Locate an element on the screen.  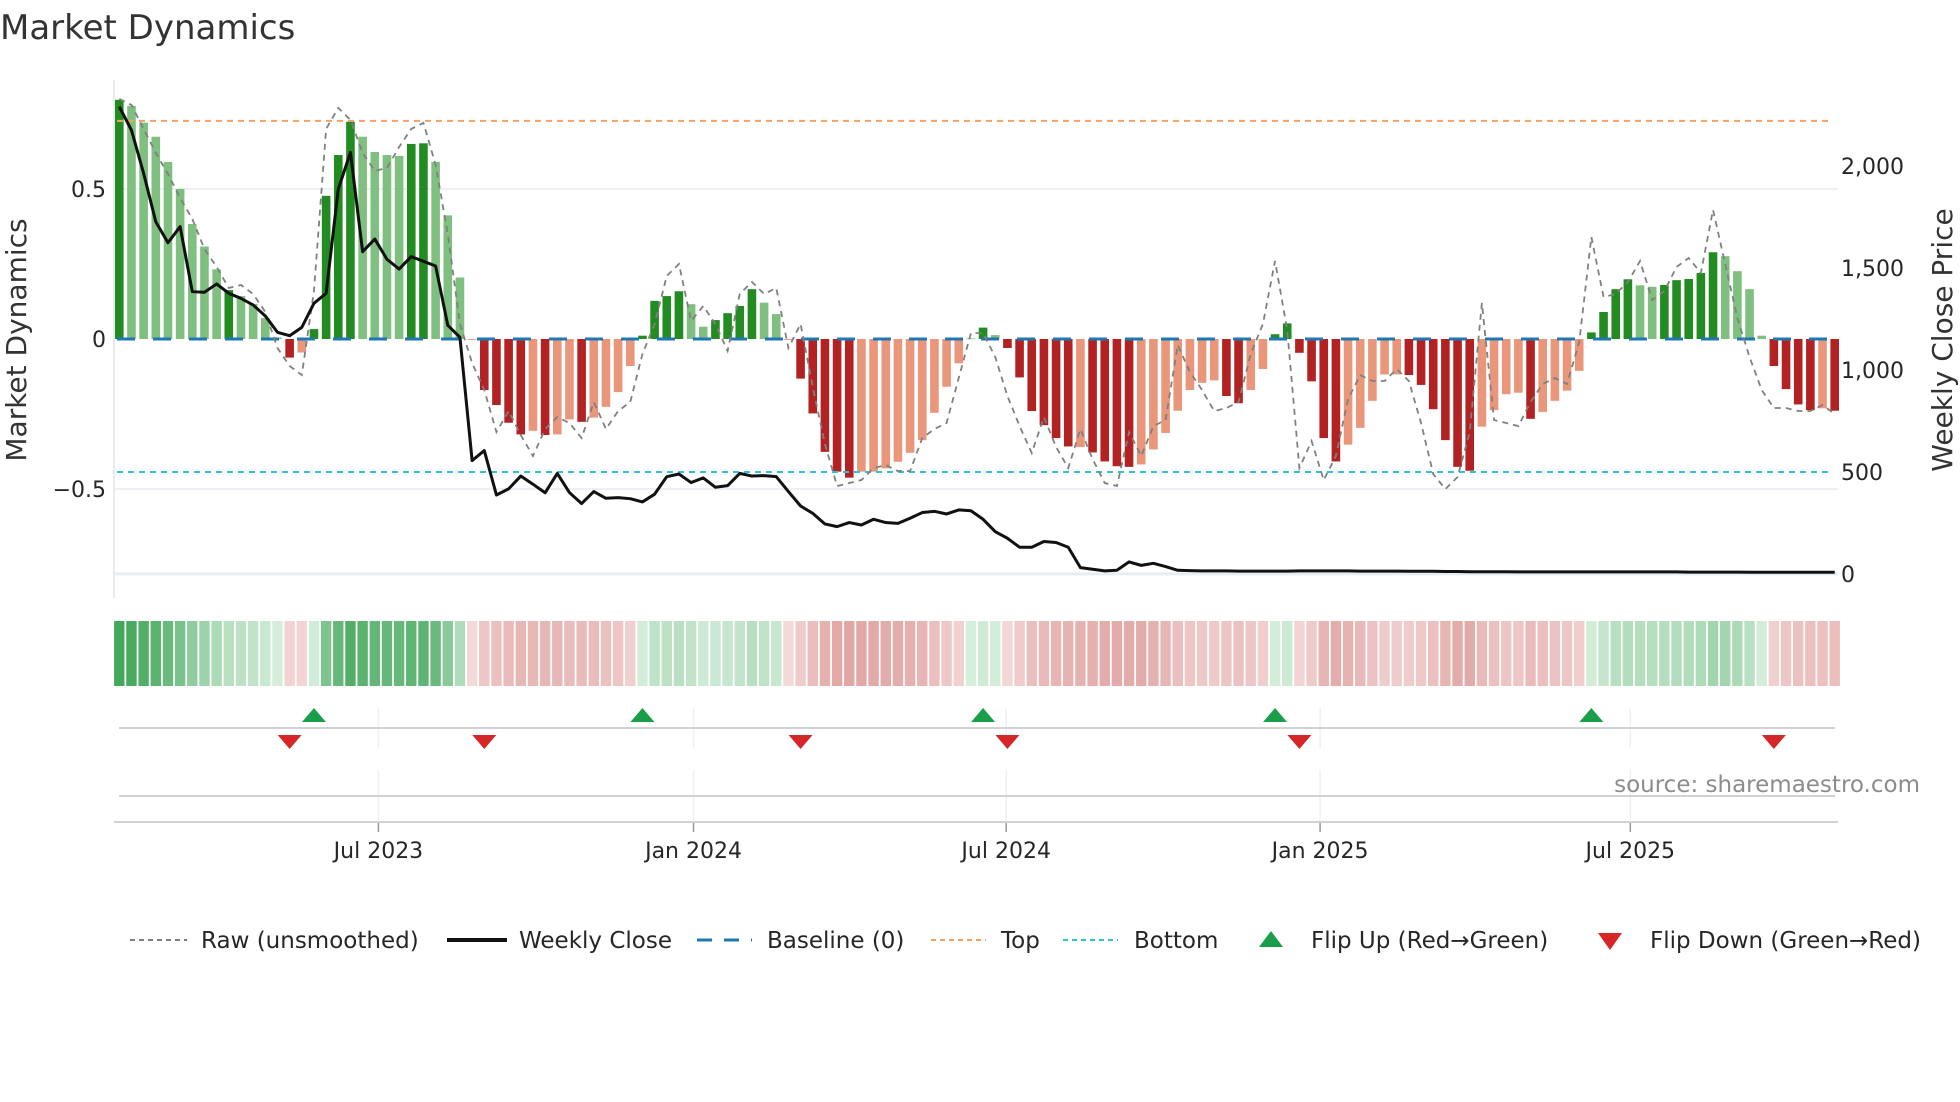
legend-item-baseline: Baseline (0) is located at coordinates (800, 941).